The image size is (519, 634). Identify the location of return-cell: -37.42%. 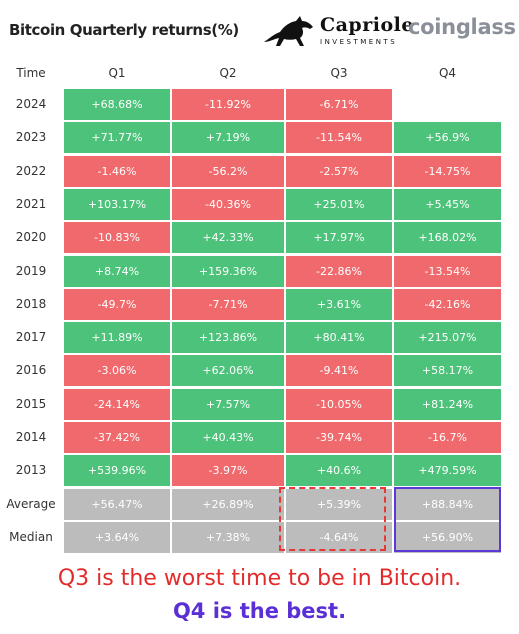
(117, 437).